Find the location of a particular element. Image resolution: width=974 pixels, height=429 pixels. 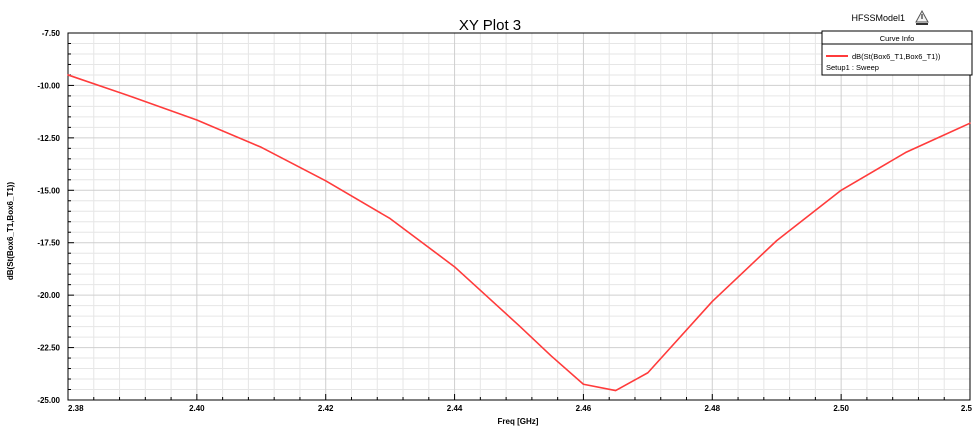

y-tick-label: -15.00 is located at coordinates (48, 190).